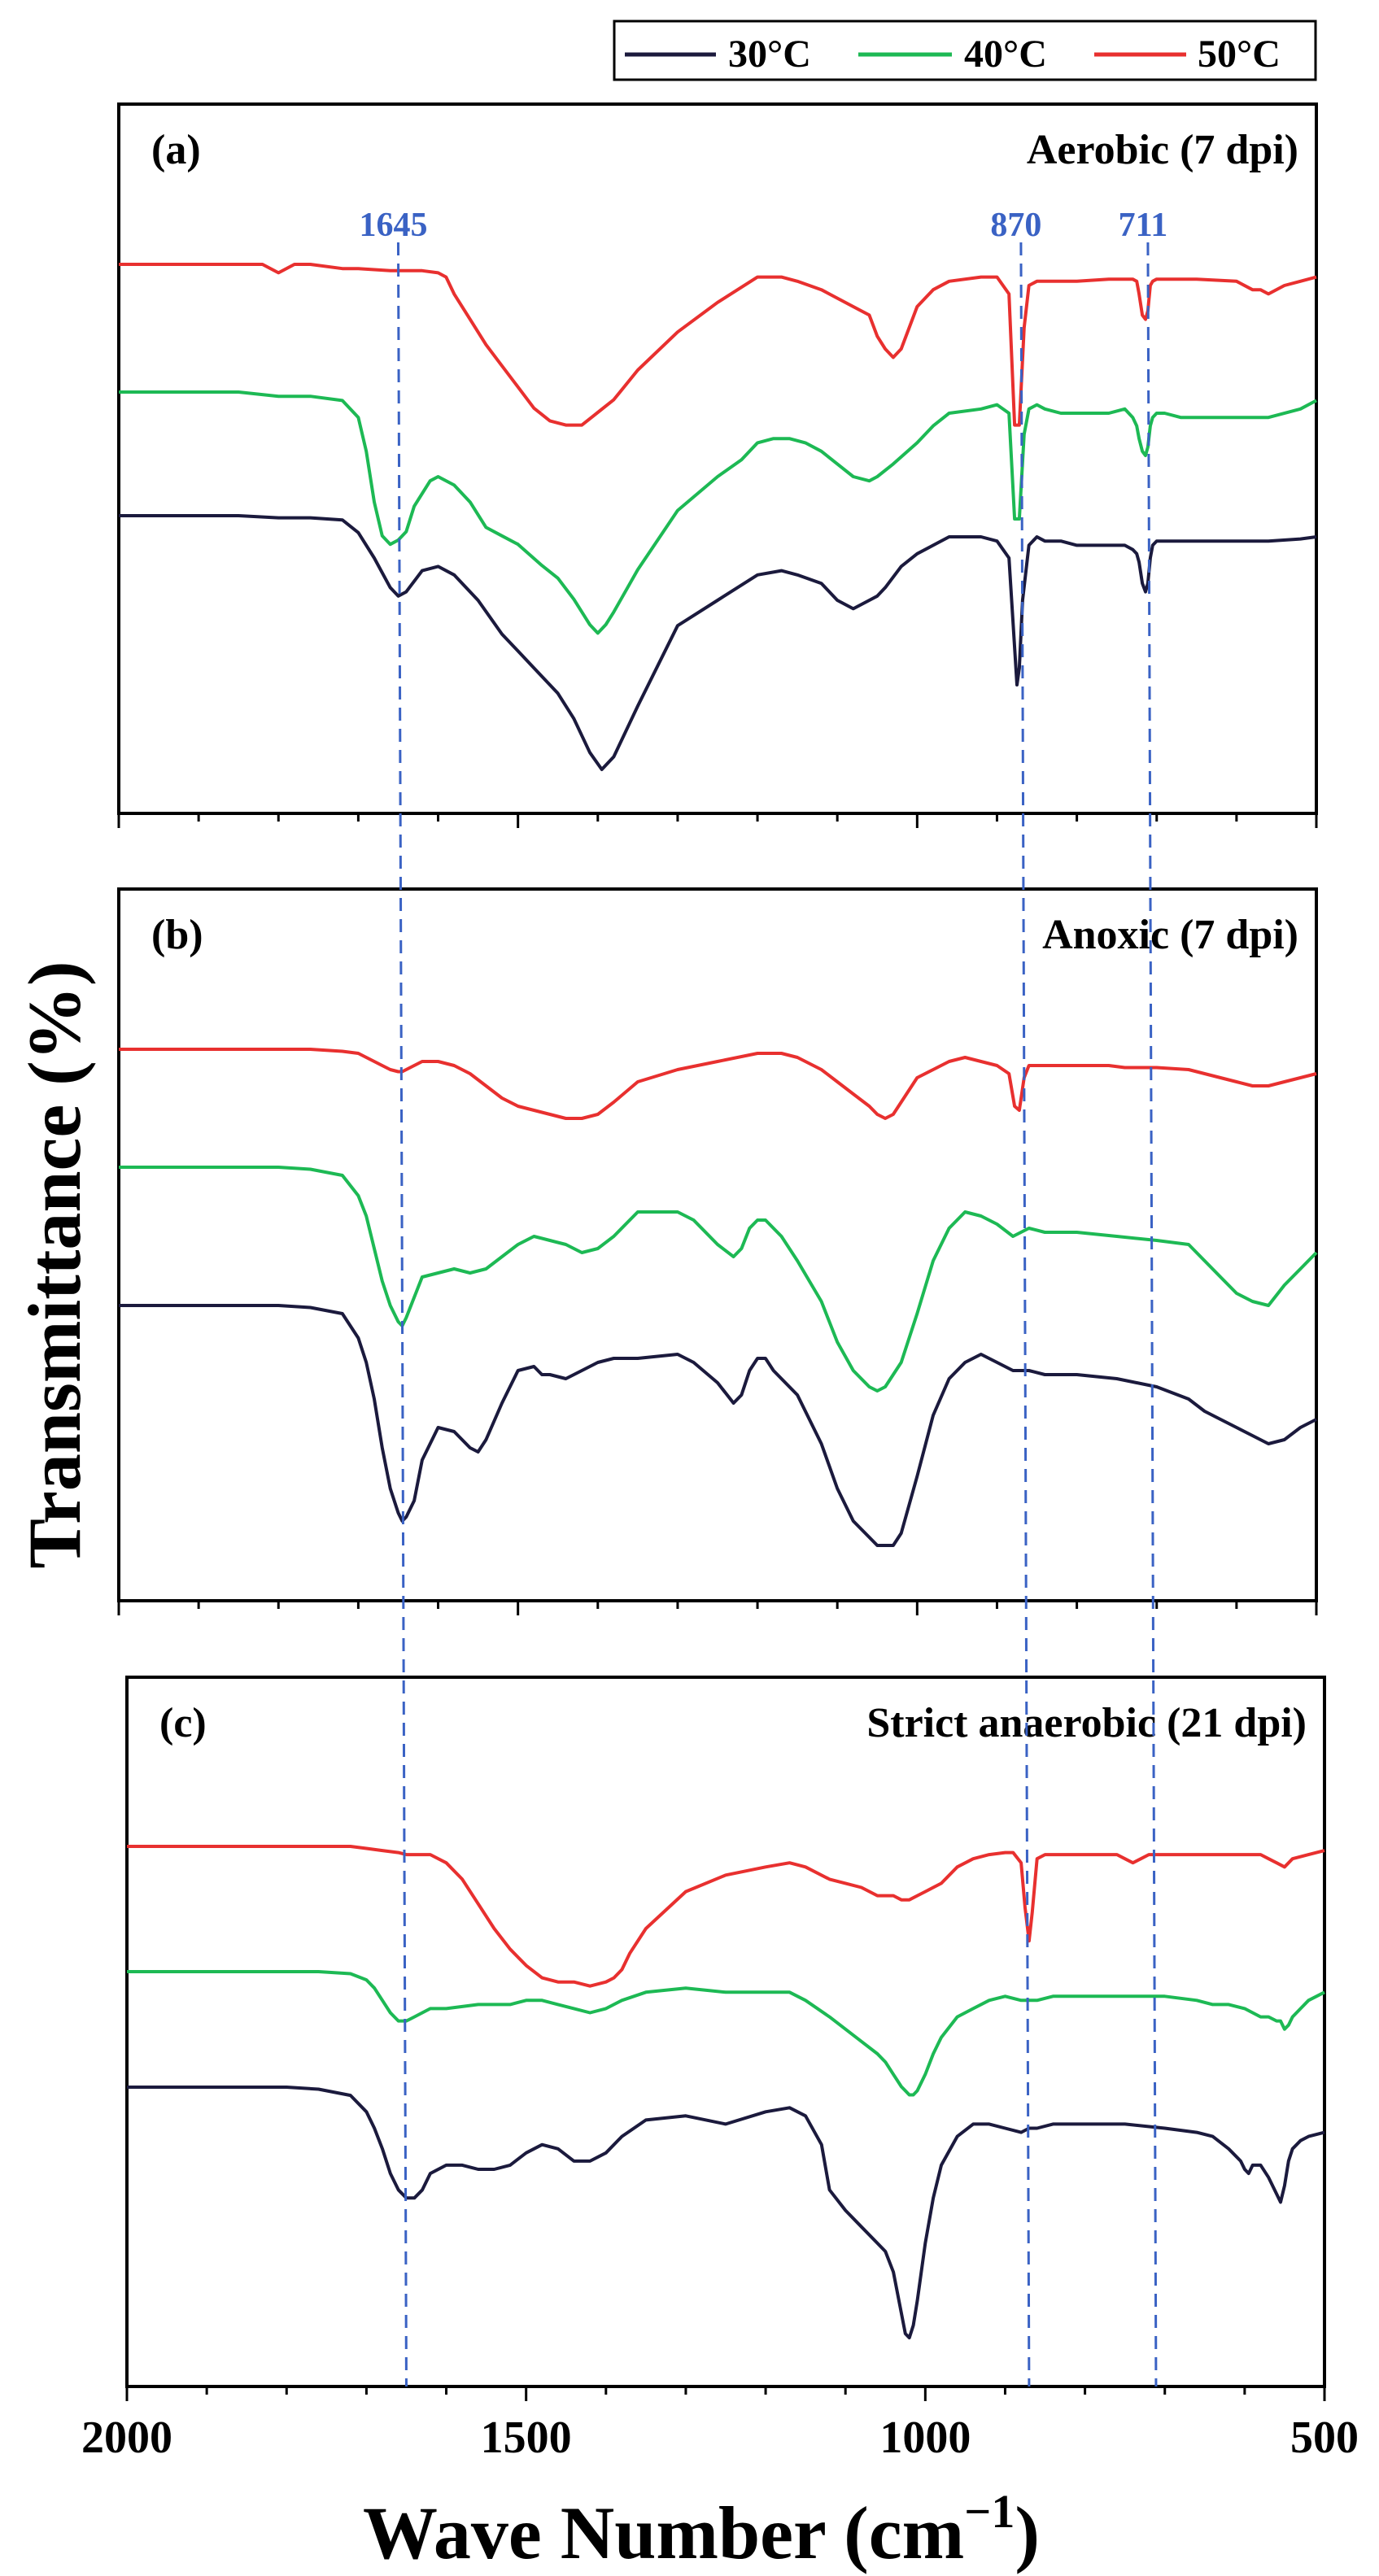 The height and width of the screenshot is (2576, 1379). I want to click on legend-label-30c: 30°C, so click(769, 54).